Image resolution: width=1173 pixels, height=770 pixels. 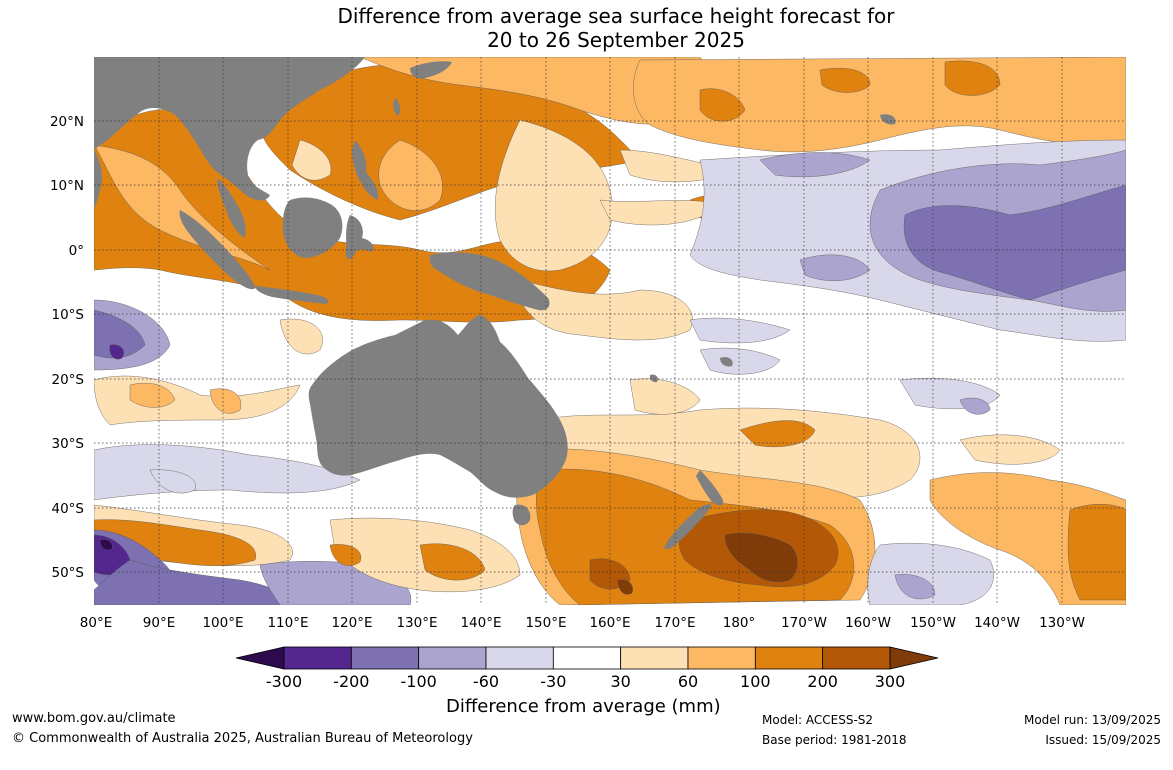 I want to click on colorbar-tick-label: -300, so click(x=284, y=681).